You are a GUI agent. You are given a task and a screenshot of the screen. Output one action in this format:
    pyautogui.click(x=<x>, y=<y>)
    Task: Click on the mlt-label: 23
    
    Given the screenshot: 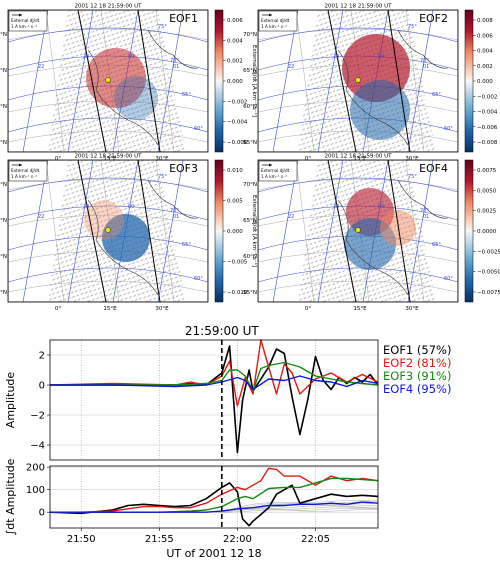 What is the action you would take?
    pyautogui.click(x=336, y=57)
    